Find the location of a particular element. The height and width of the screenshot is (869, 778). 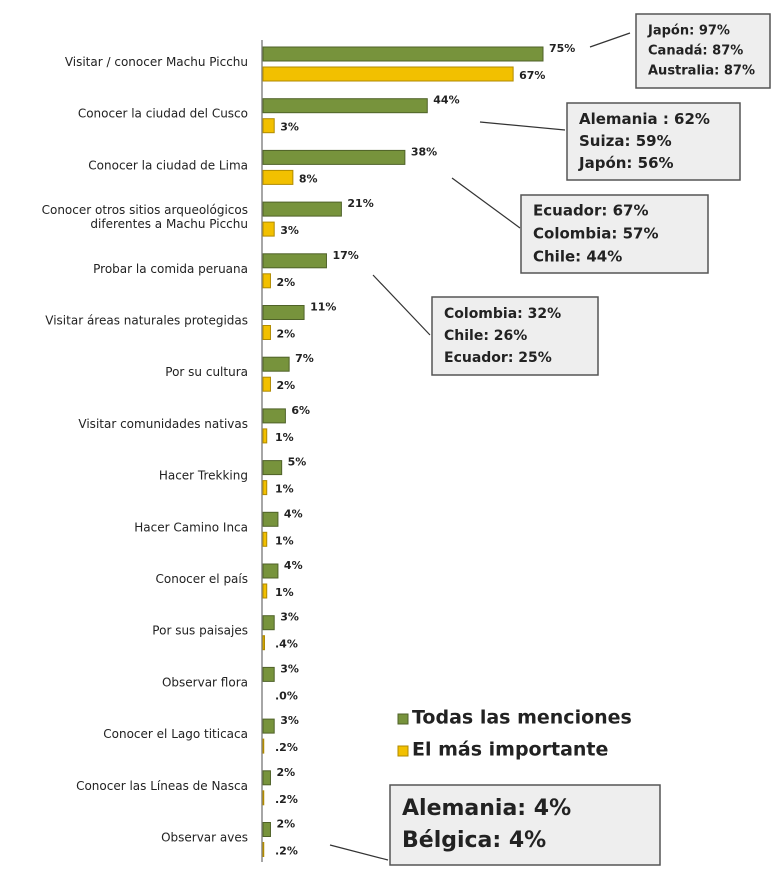

annotation-text: Suiza: 59% is located at coordinates (625, 141).